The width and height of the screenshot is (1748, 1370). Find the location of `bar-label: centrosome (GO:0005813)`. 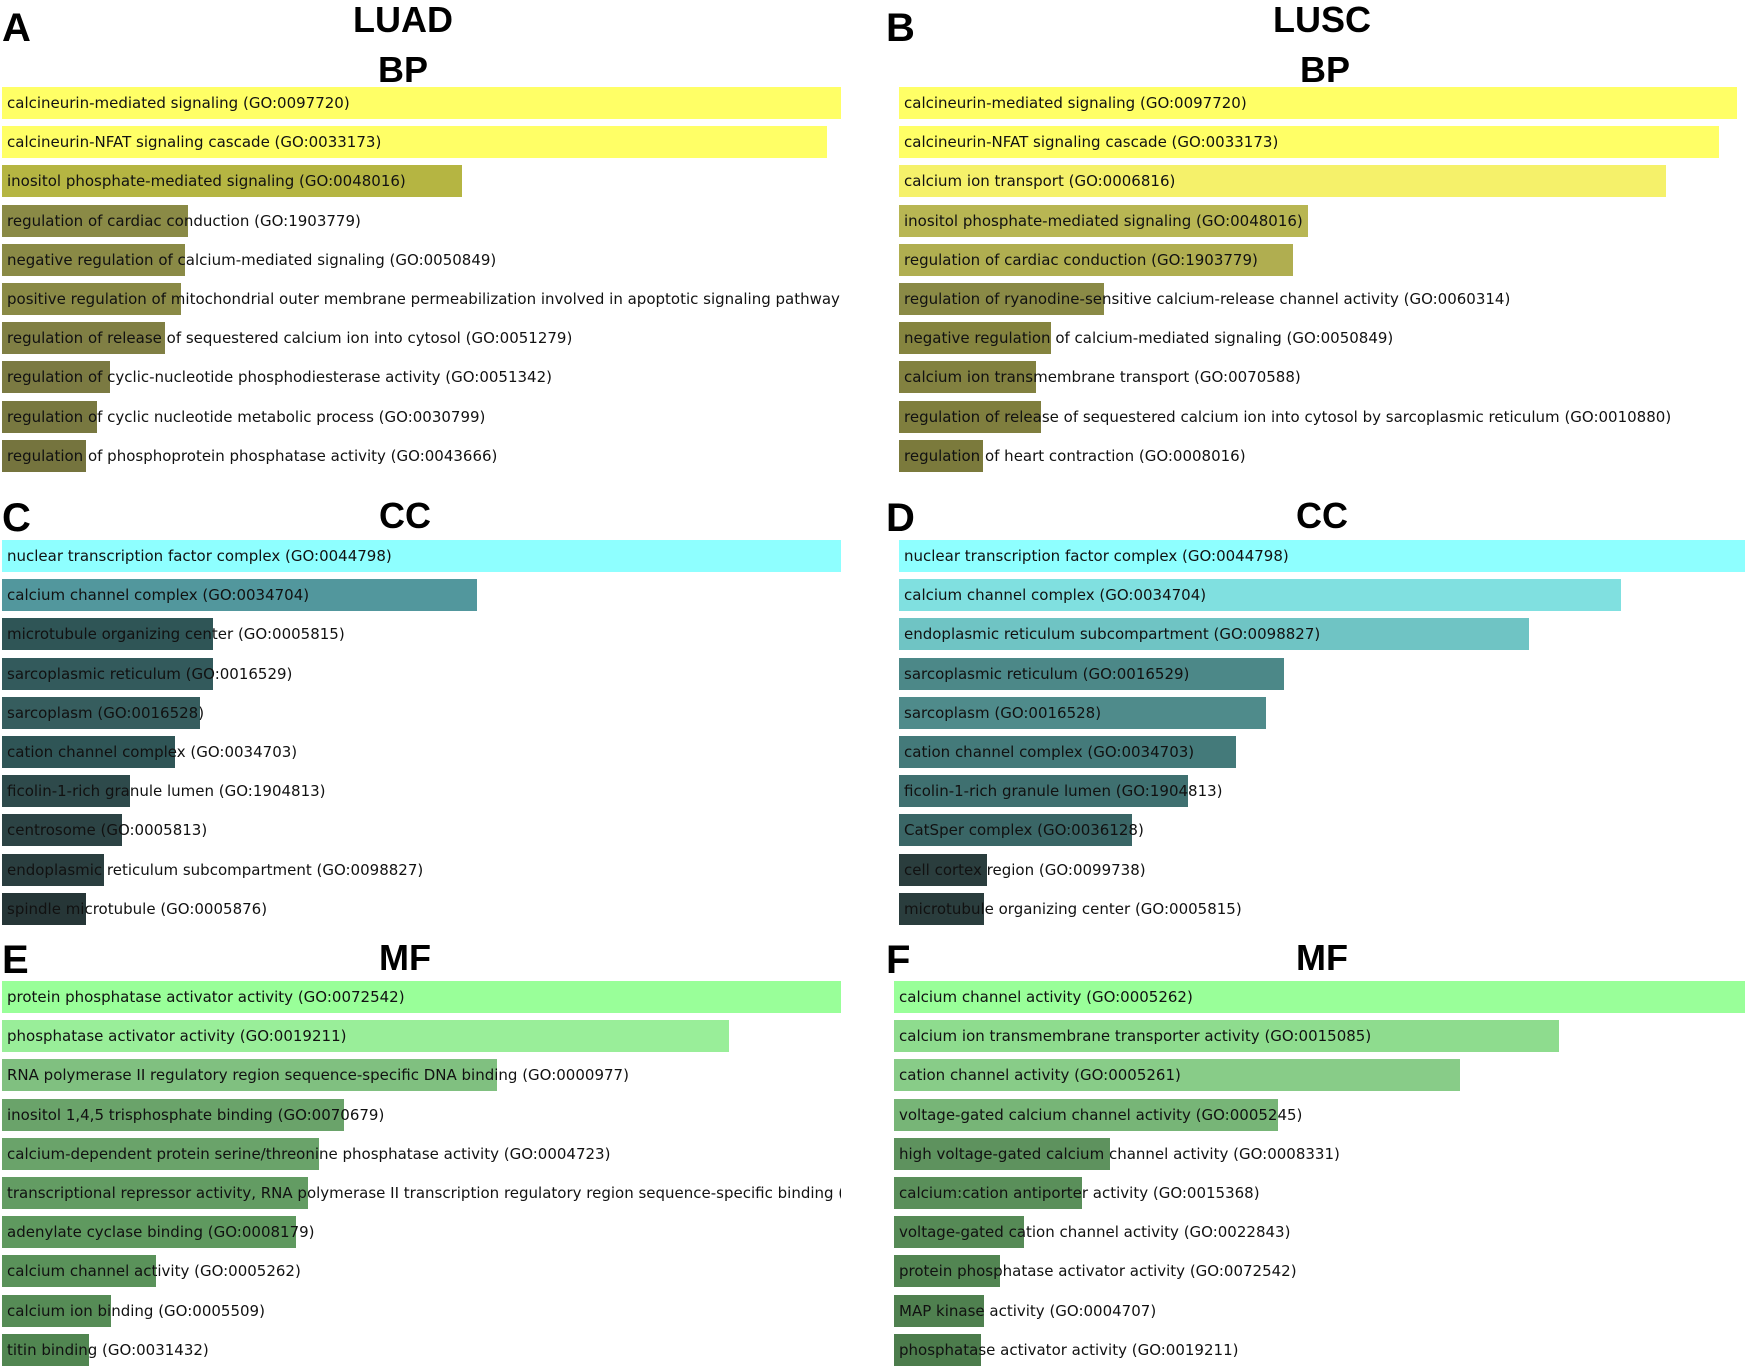

bar-label: centrosome (GO:0005813) is located at coordinates (107, 830).